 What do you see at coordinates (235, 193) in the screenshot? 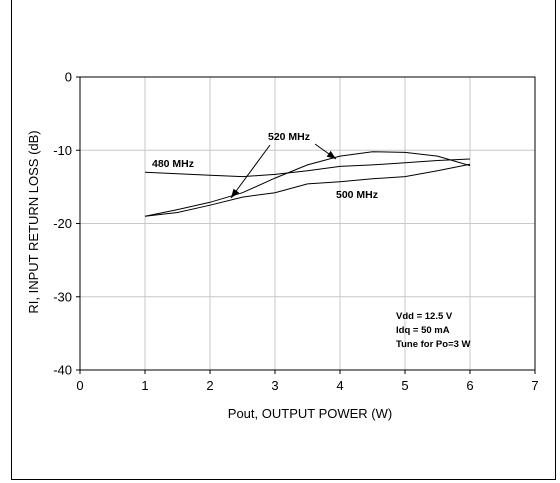
I see `arrow-520mhz-left-head` at bounding box center [235, 193].